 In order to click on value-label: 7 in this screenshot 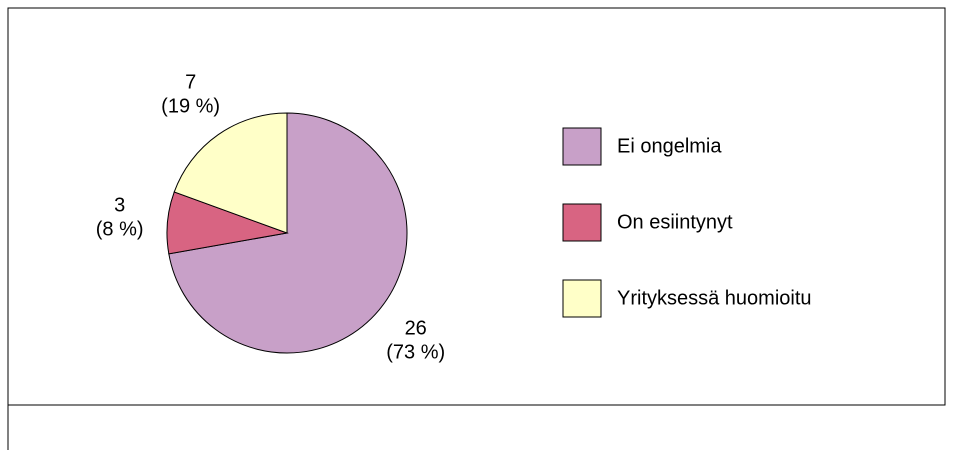, I will do `click(190, 83)`.